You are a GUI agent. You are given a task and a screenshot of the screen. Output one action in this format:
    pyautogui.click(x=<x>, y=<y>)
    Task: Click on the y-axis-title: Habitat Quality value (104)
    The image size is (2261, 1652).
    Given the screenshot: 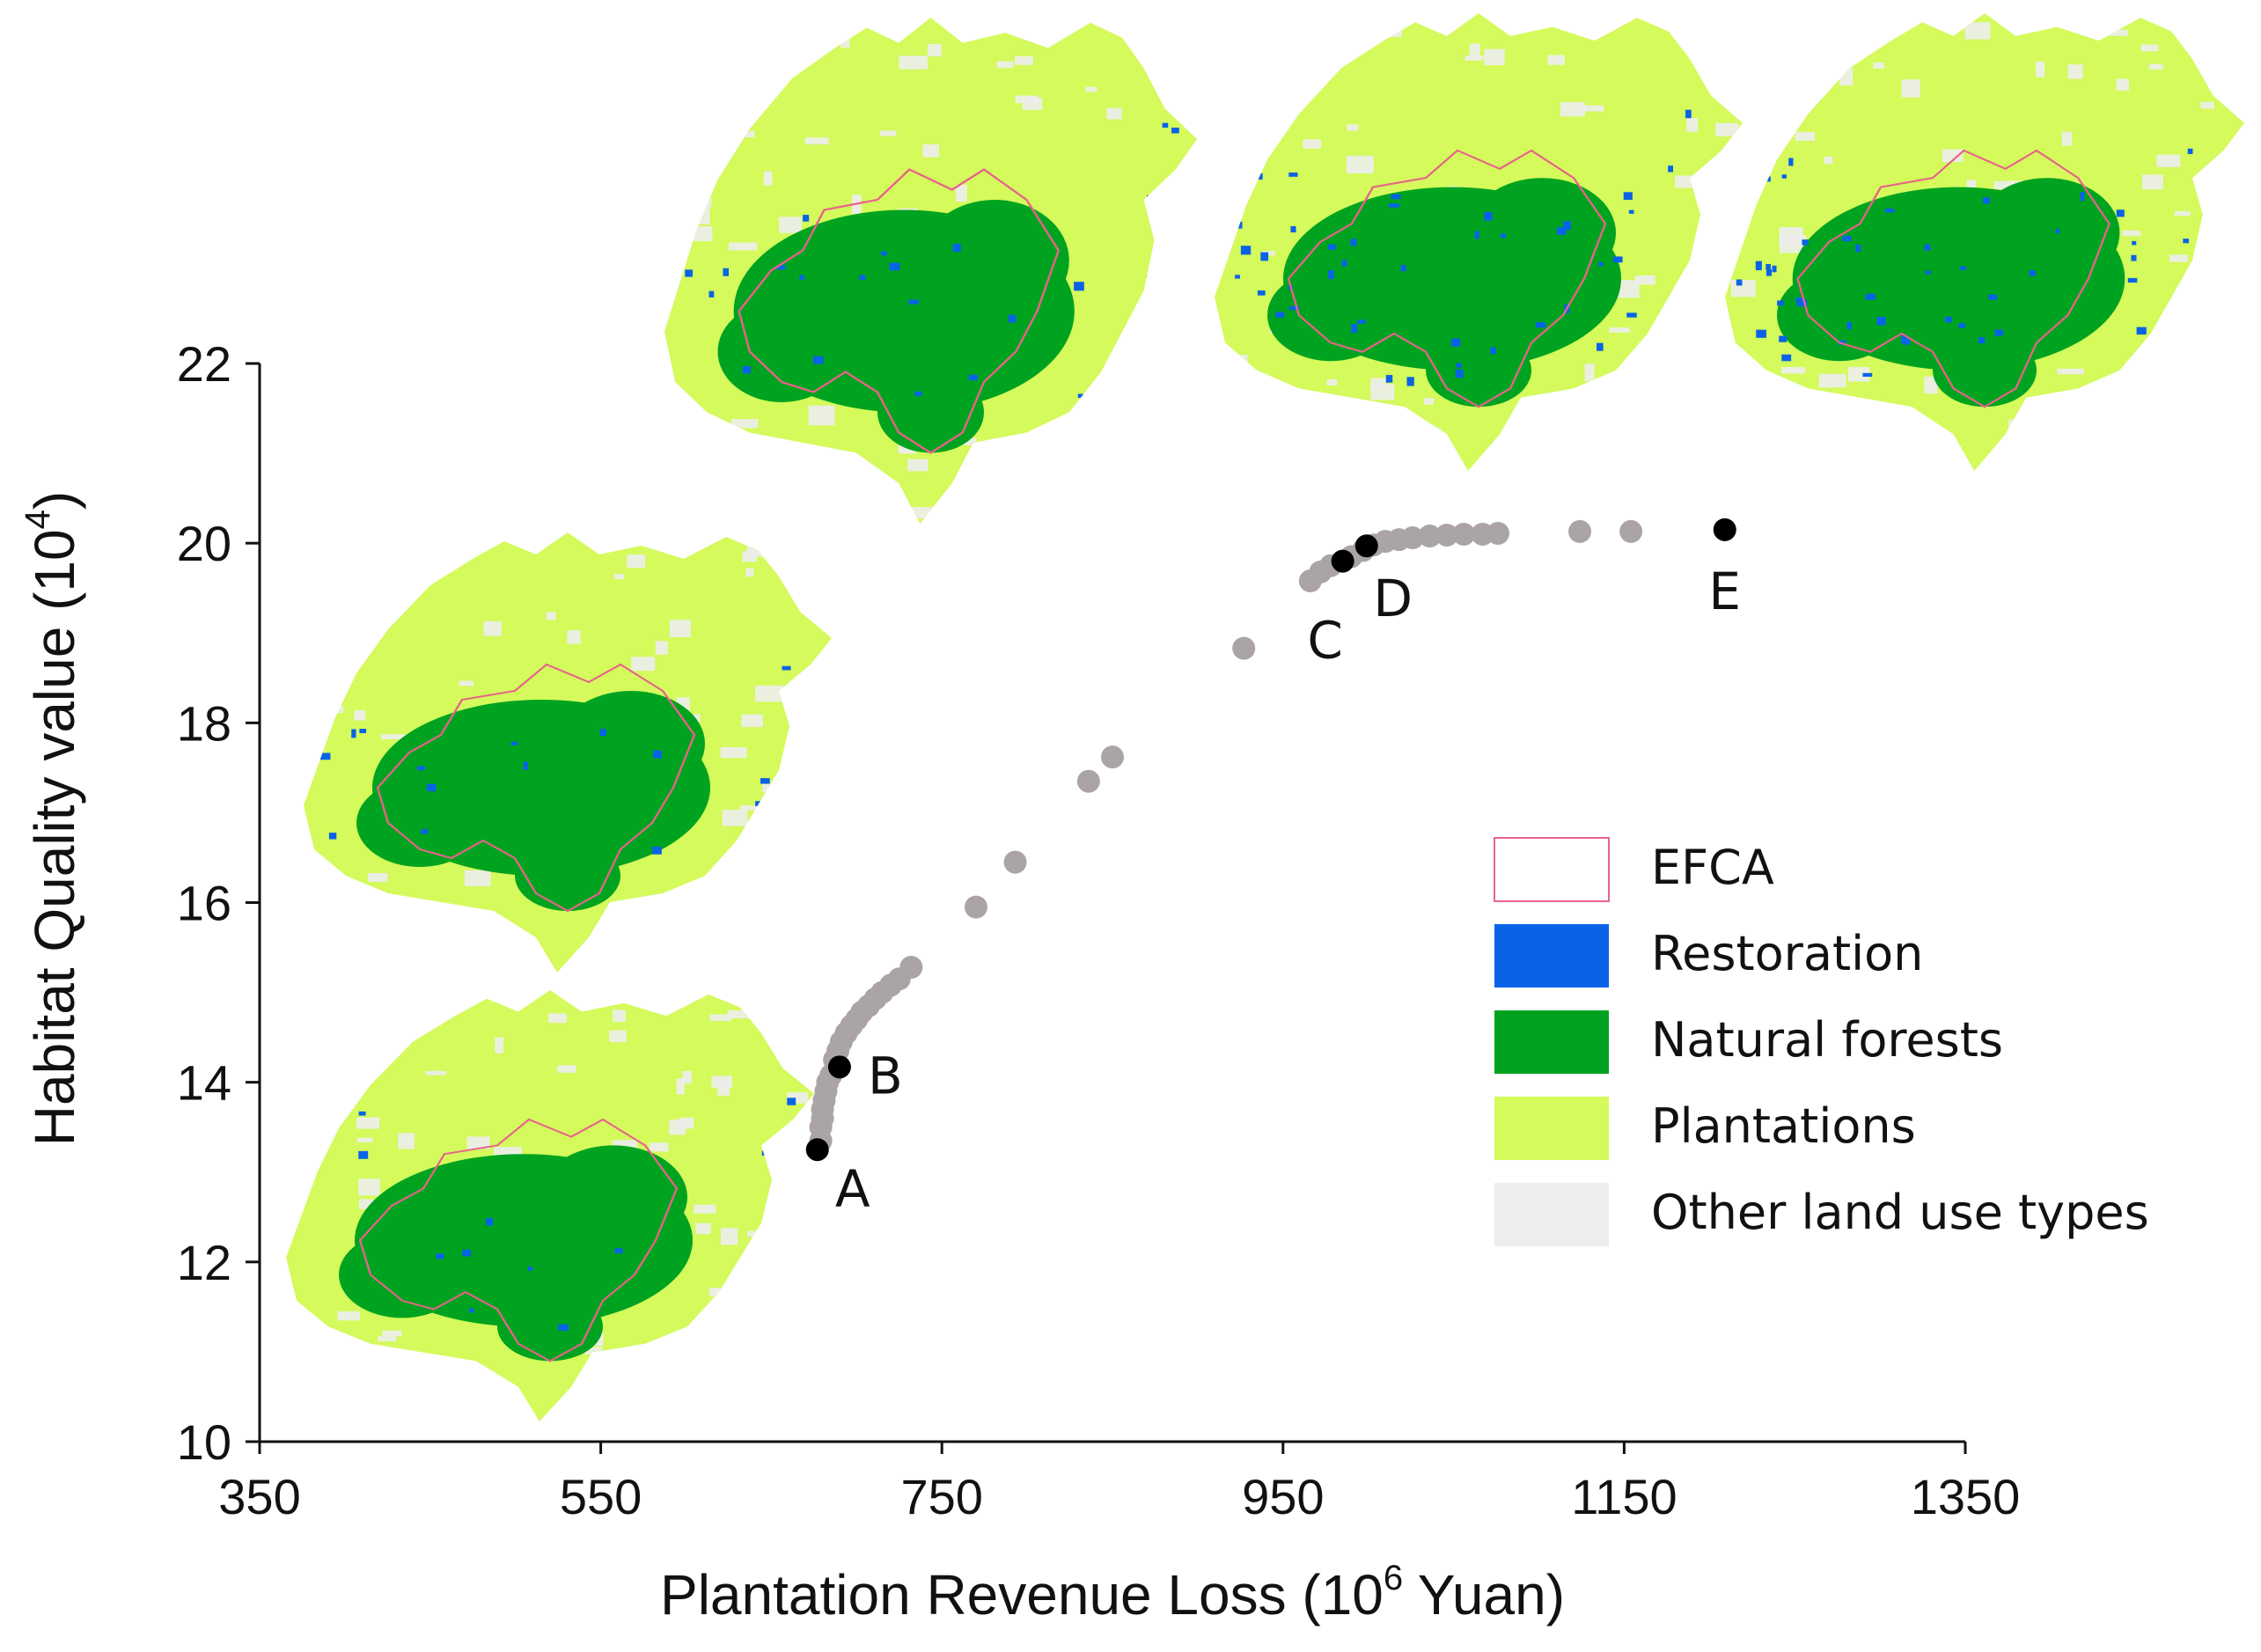 What is the action you would take?
    pyautogui.click(x=52, y=818)
    